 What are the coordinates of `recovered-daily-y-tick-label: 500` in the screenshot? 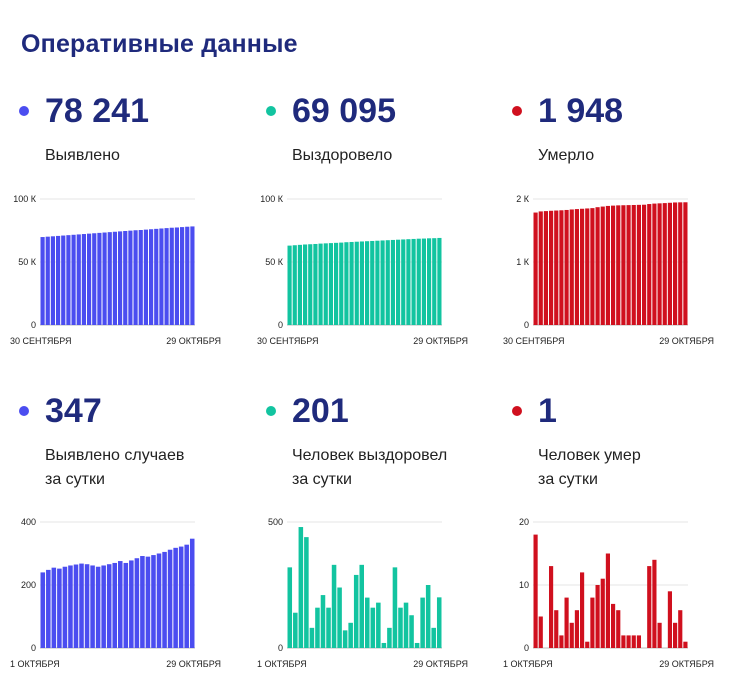 It's located at (275, 522).